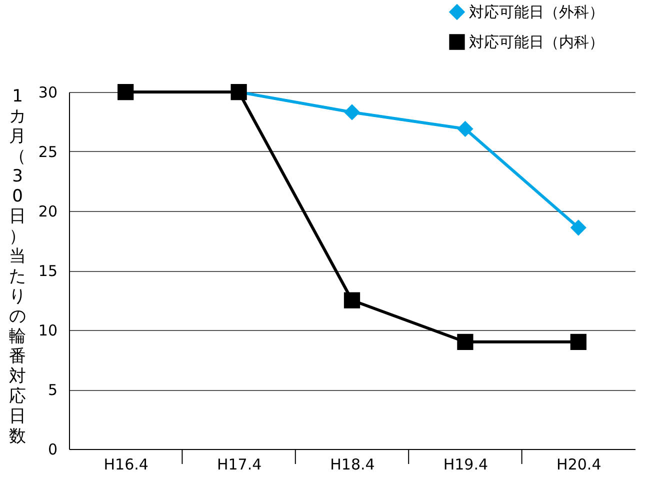 The height and width of the screenshot is (485, 649). What do you see at coordinates (48, 271) in the screenshot?
I see `y-tick-label: 15` at bounding box center [48, 271].